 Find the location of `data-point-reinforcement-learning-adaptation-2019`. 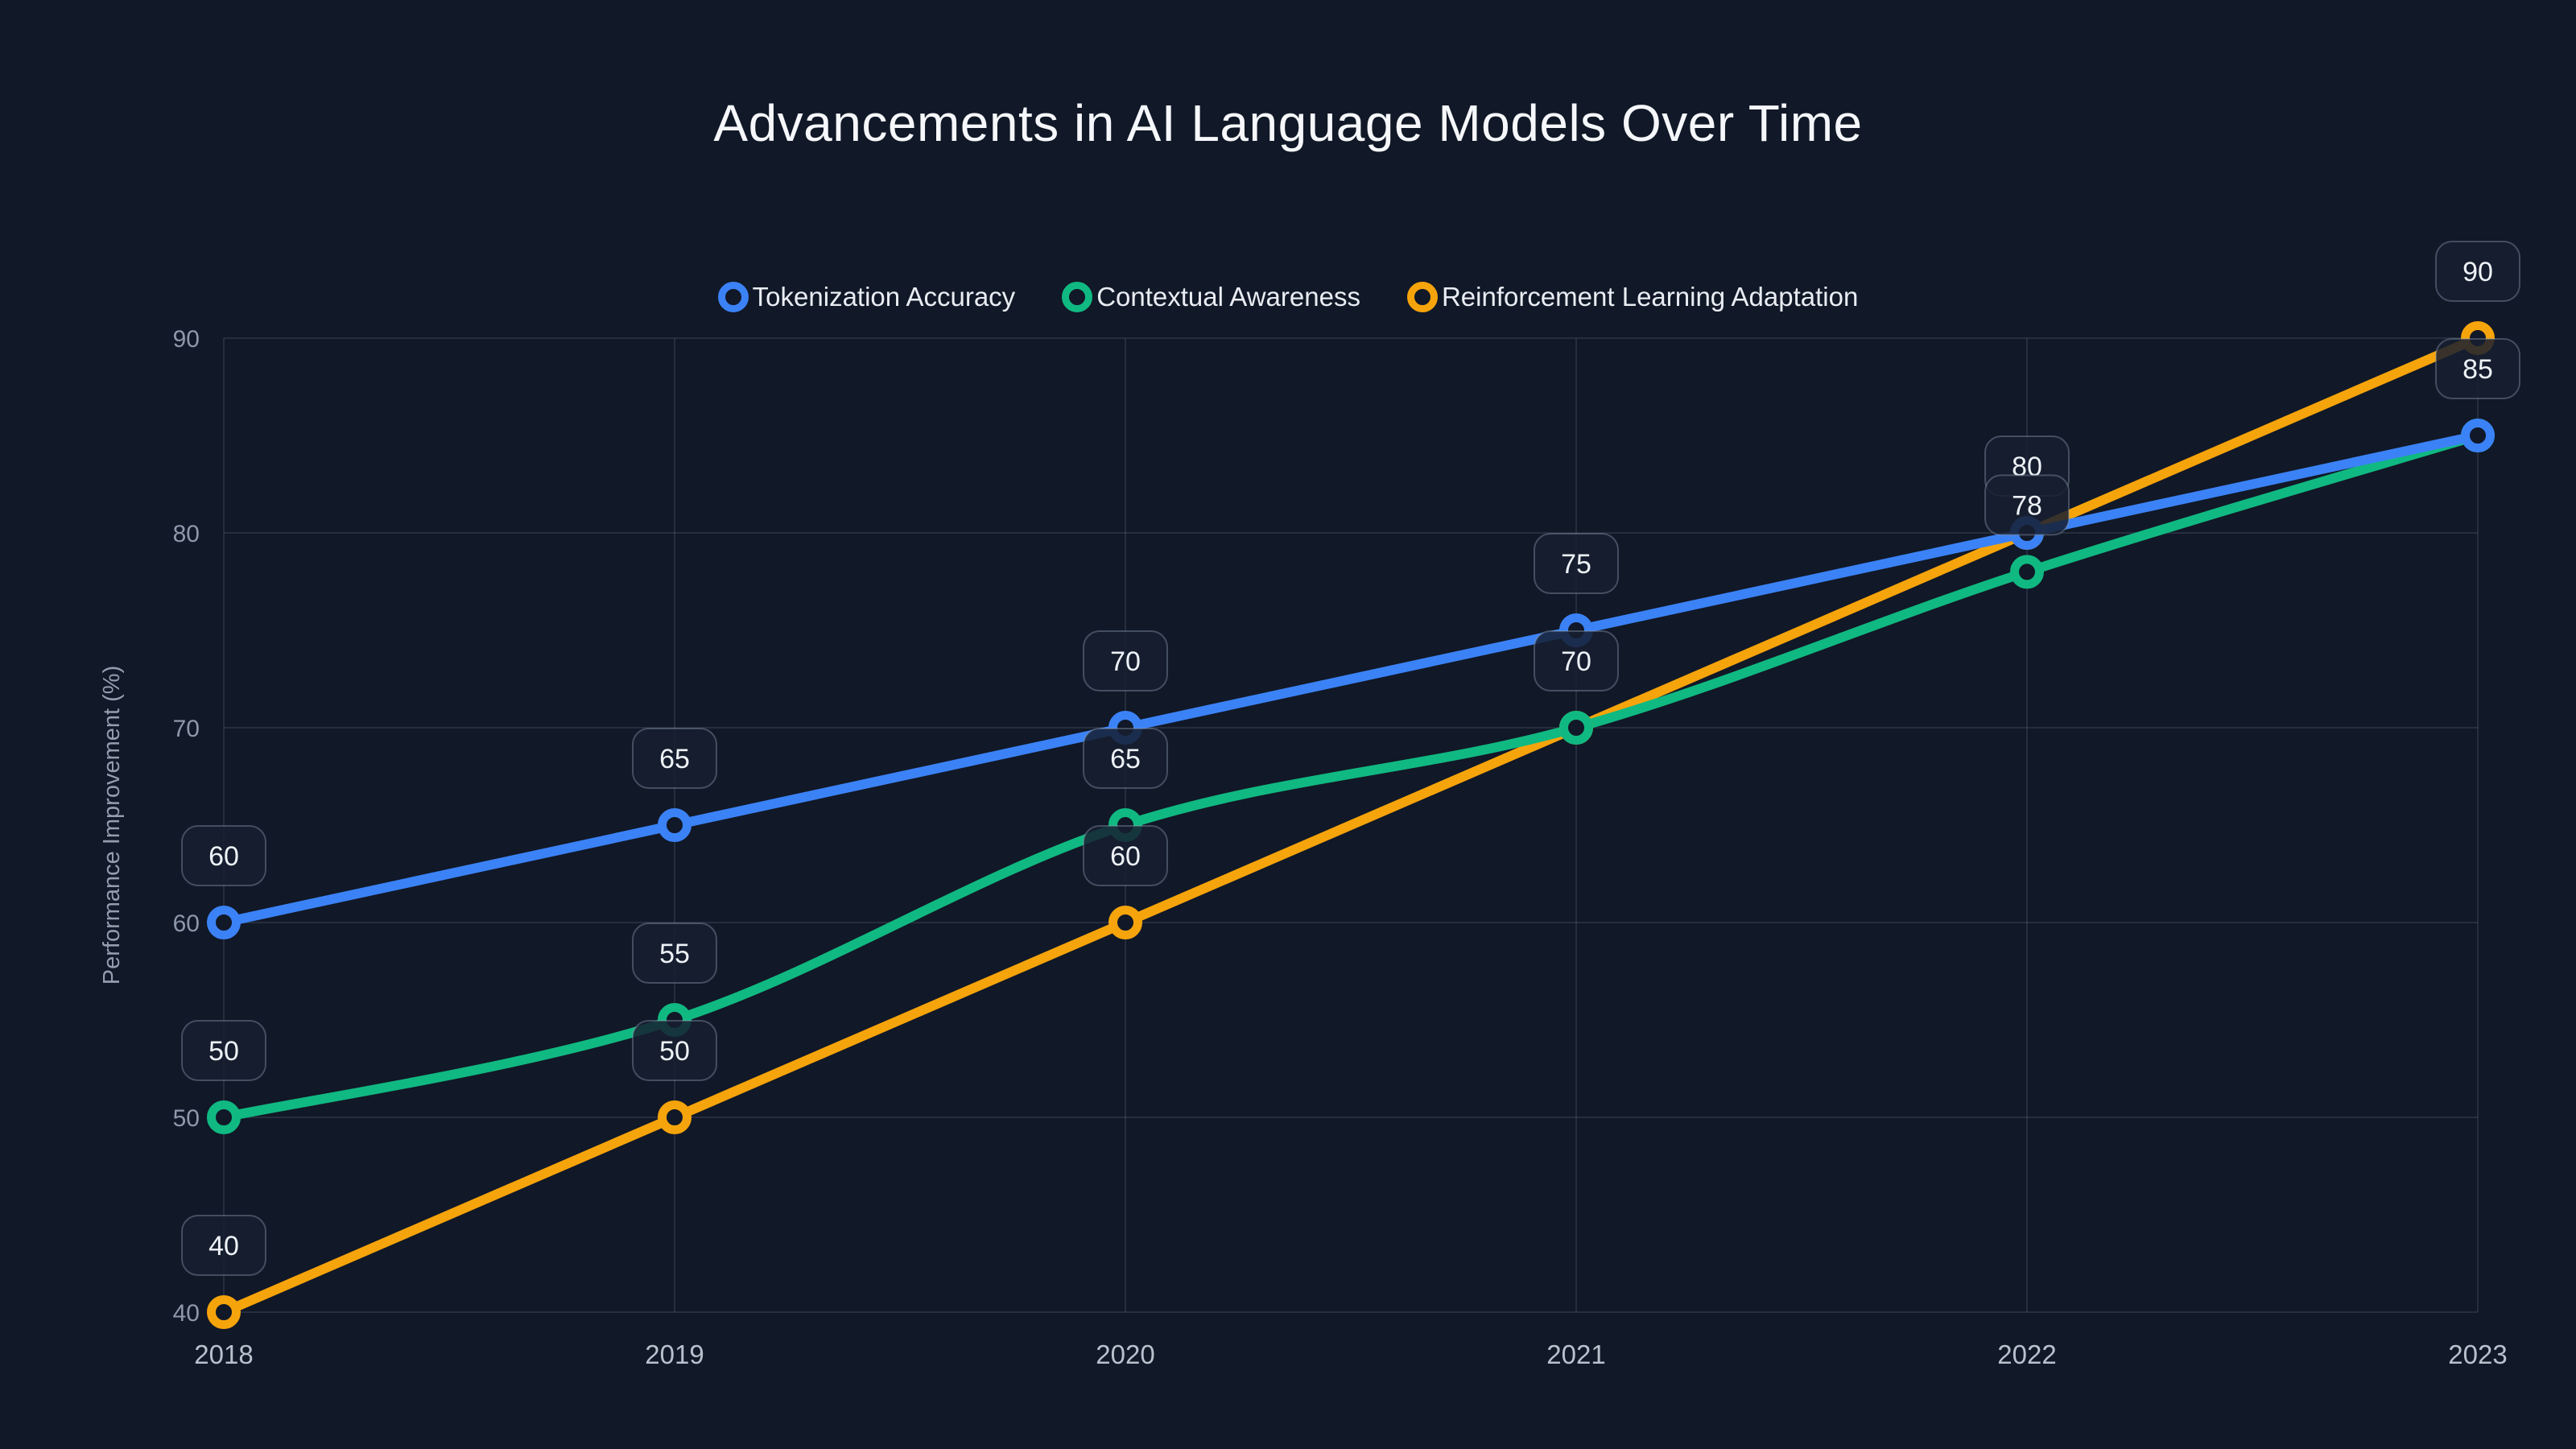

data-point-reinforcement-learning-adaptation-2019 is located at coordinates (674, 1117).